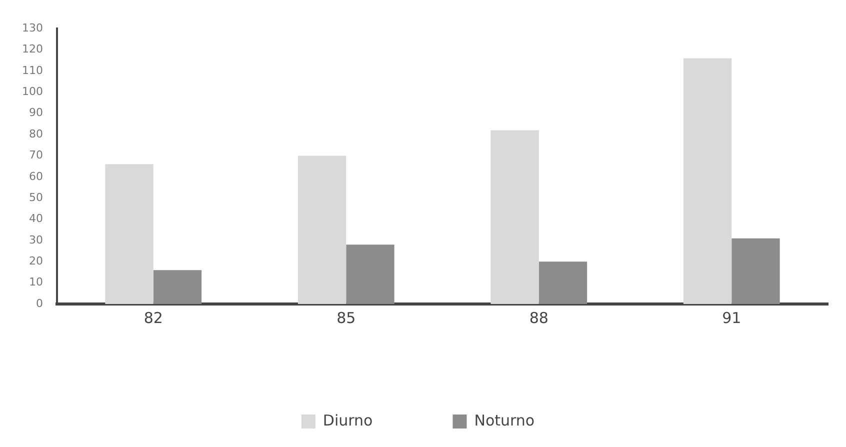 Image resolution: width=846 pixels, height=447 pixels. I want to click on x-tick-label: 85, so click(346, 317).